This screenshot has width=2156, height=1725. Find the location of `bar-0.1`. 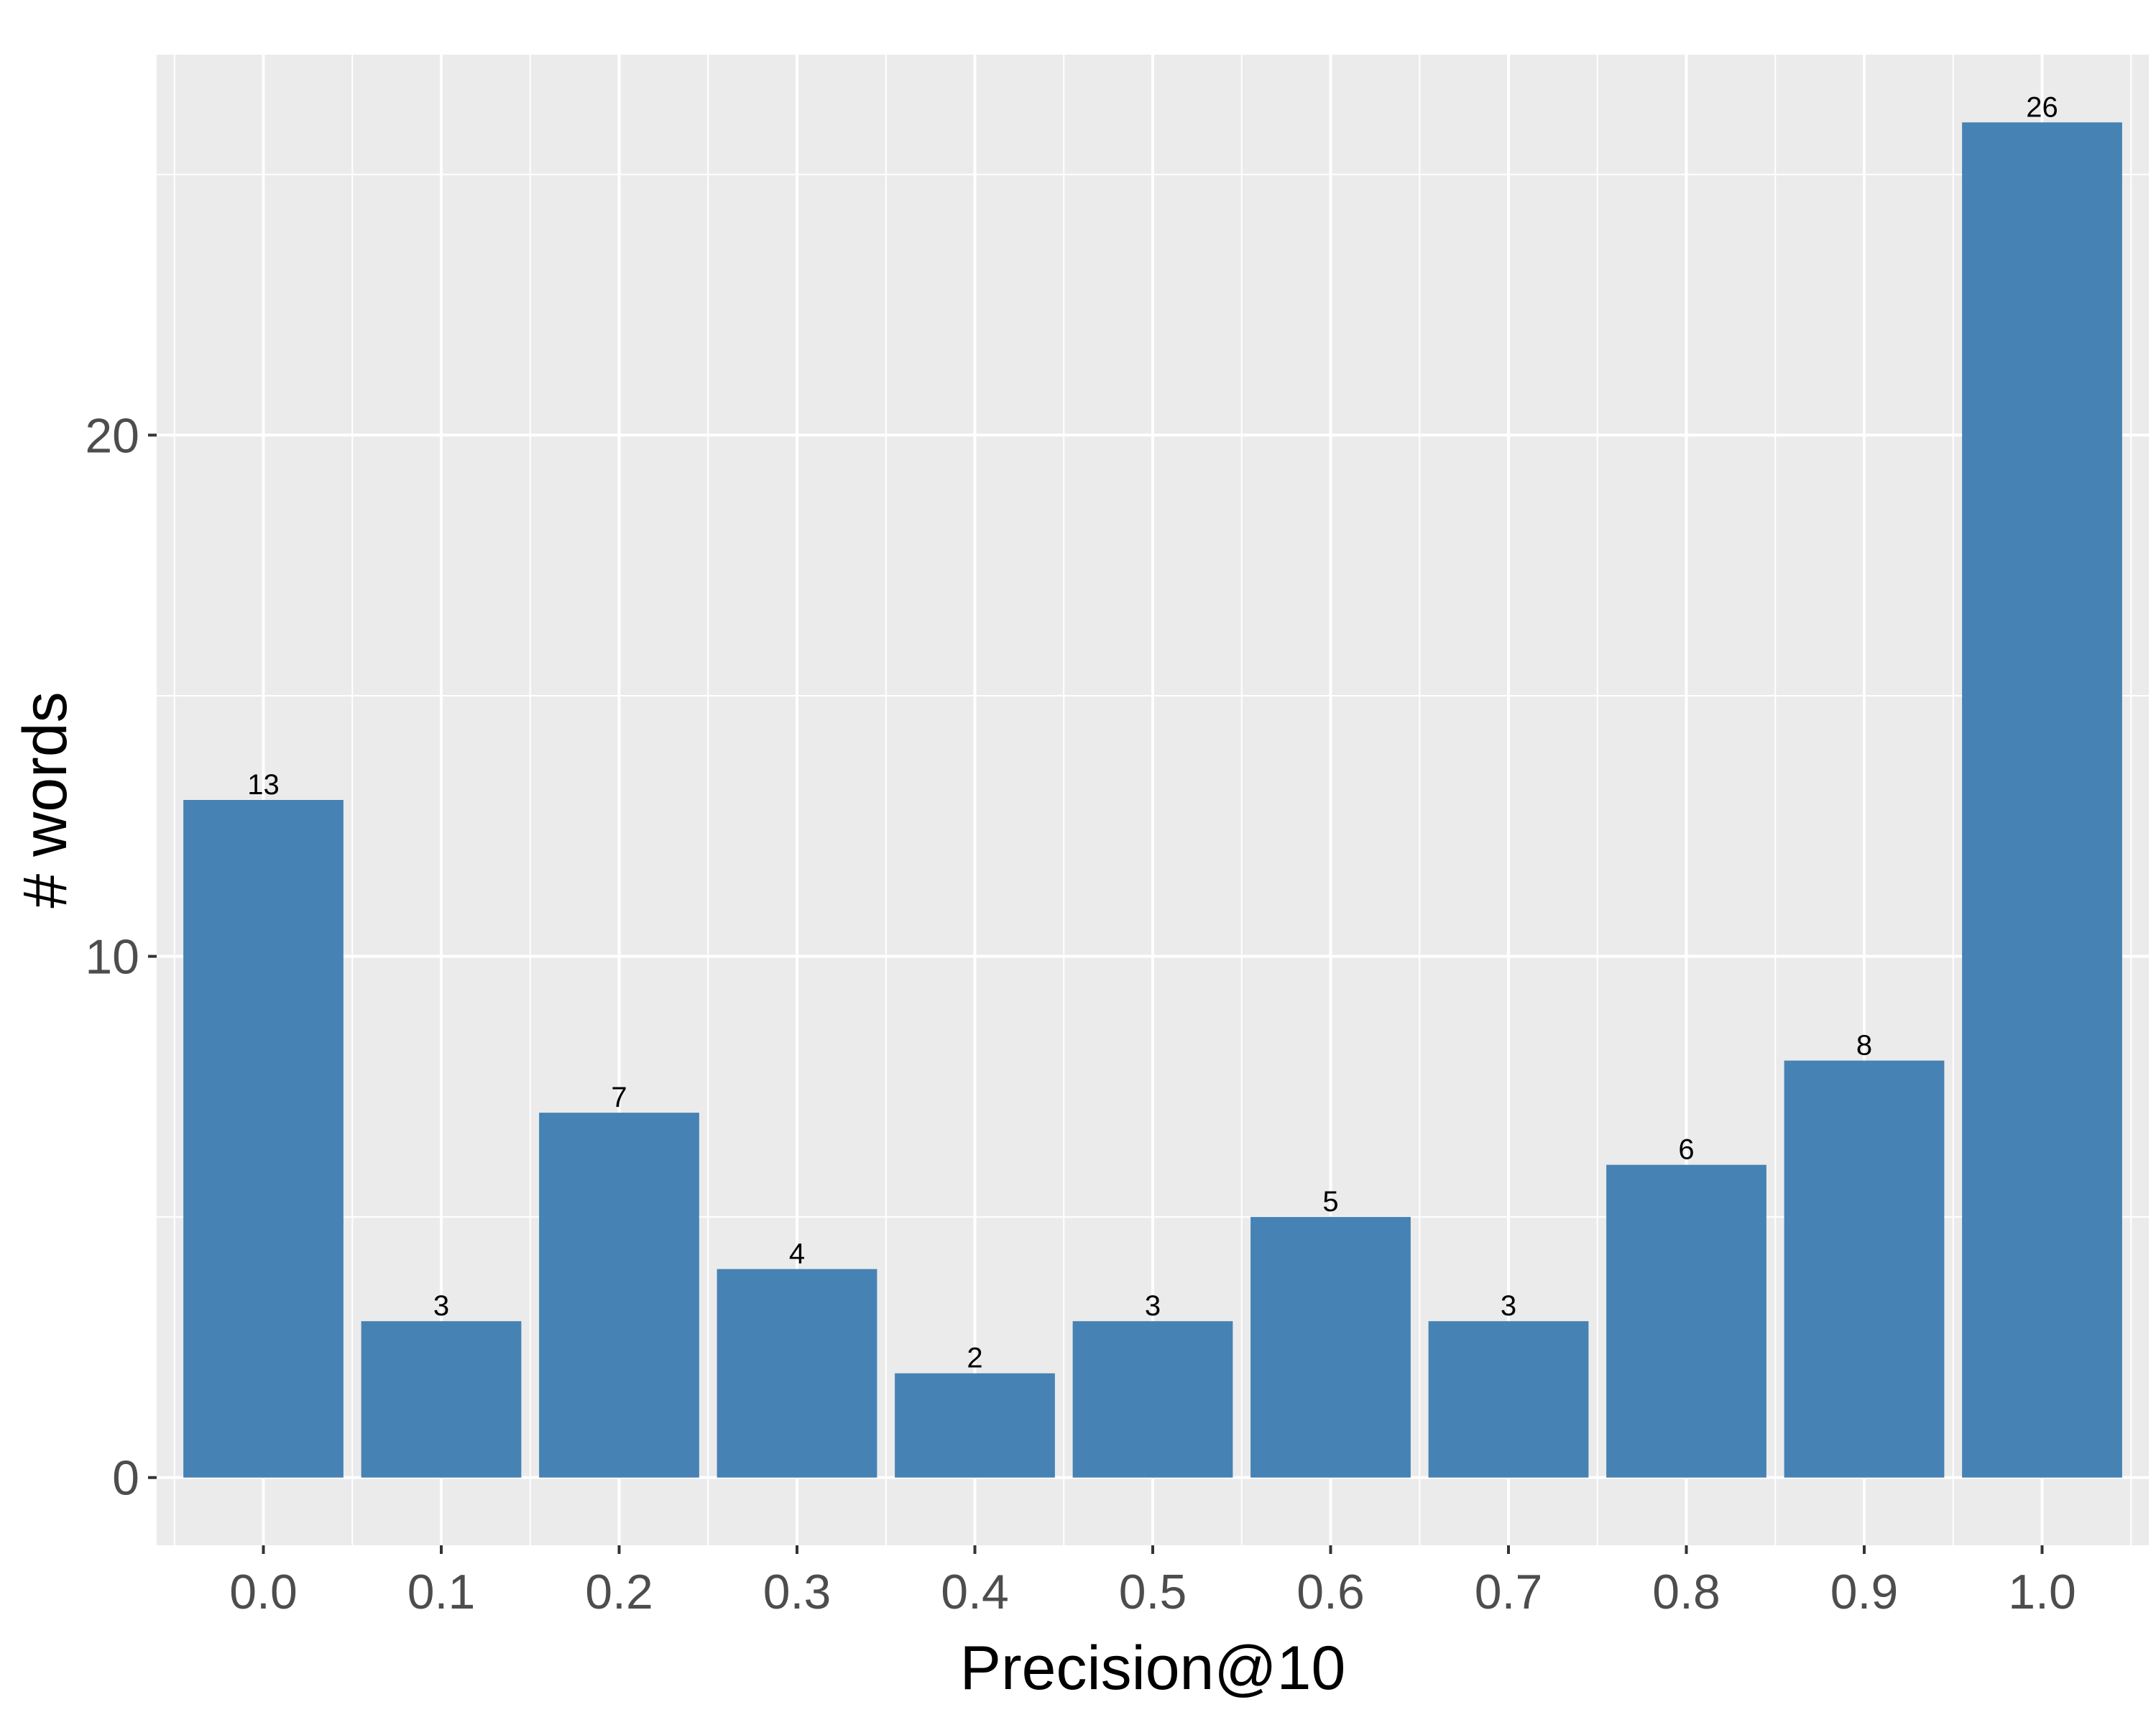

bar-0.1 is located at coordinates (442, 1399).